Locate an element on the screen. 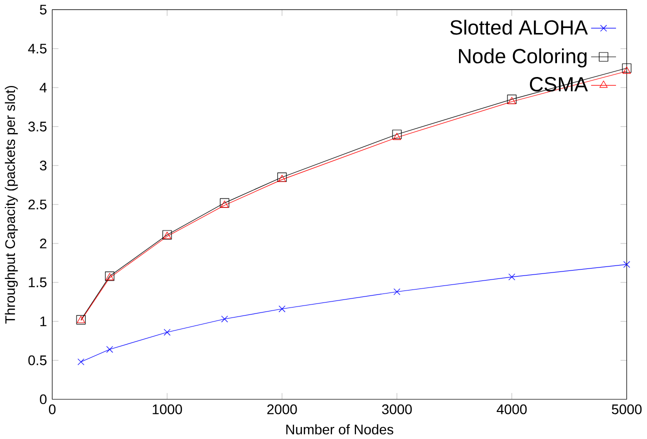 The image size is (647, 439). y-tick-label: 3.5 is located at coordinates (37, 127).